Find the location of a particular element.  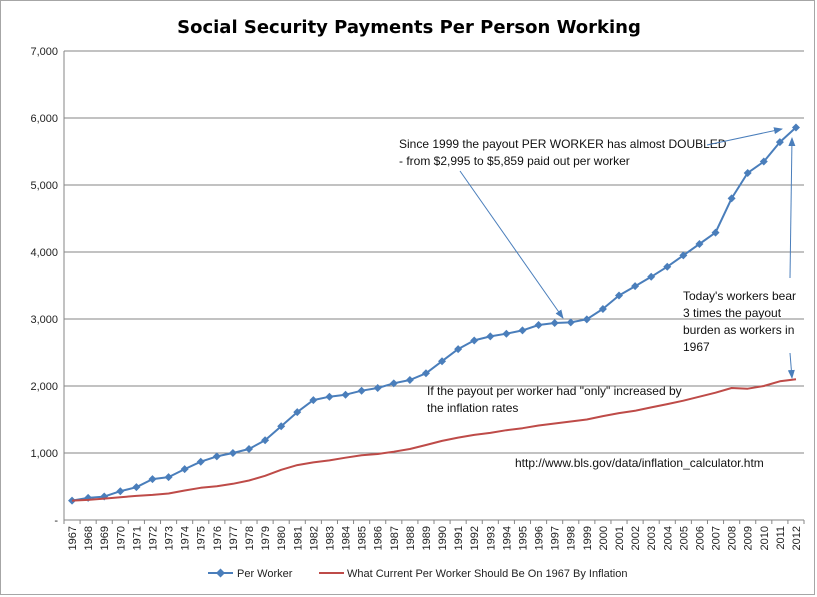

x-tick-label: 2005 is located at coordinates (684, 538).